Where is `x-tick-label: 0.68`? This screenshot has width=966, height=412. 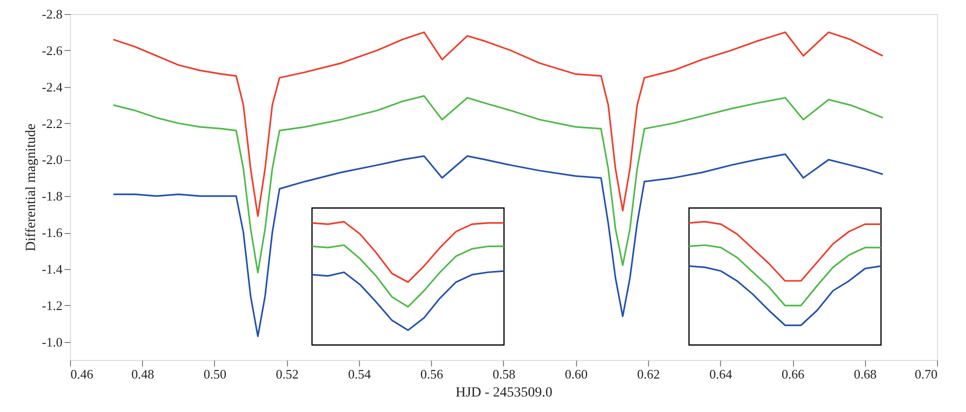 x-tick-label: 0.68 is located at coordinates (865, 374).